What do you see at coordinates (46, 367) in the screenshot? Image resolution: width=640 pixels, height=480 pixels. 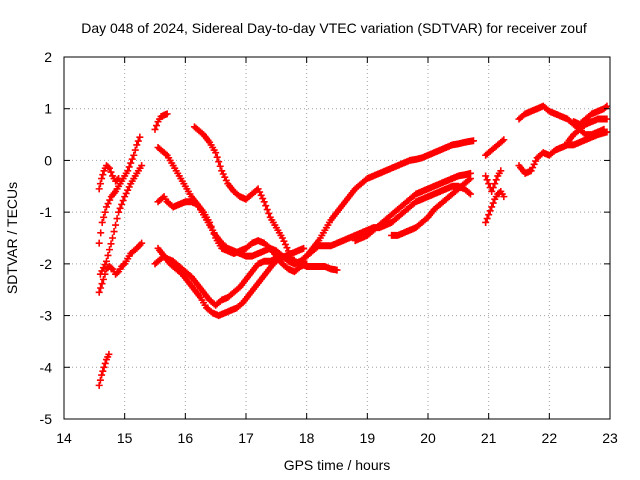 I see `y-tick-label: -4` at bounding box center [46, 367].